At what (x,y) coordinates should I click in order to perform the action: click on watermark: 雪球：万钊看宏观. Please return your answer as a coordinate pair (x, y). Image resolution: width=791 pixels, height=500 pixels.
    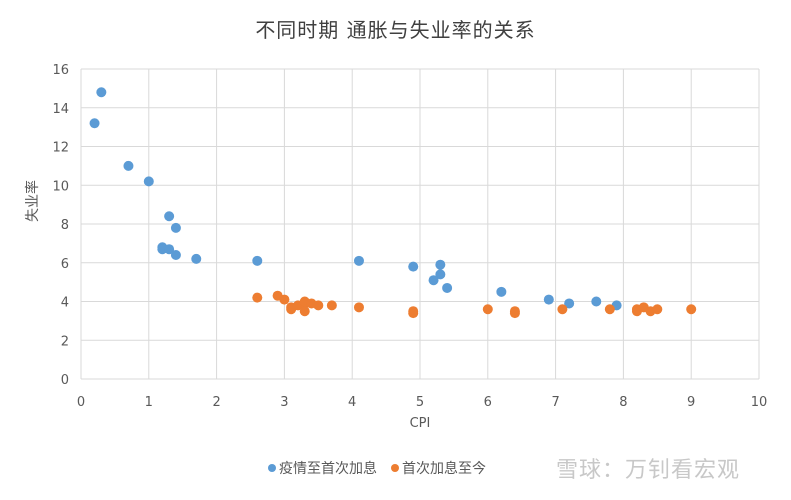
    Looking at the image, I should click on (648, 470).